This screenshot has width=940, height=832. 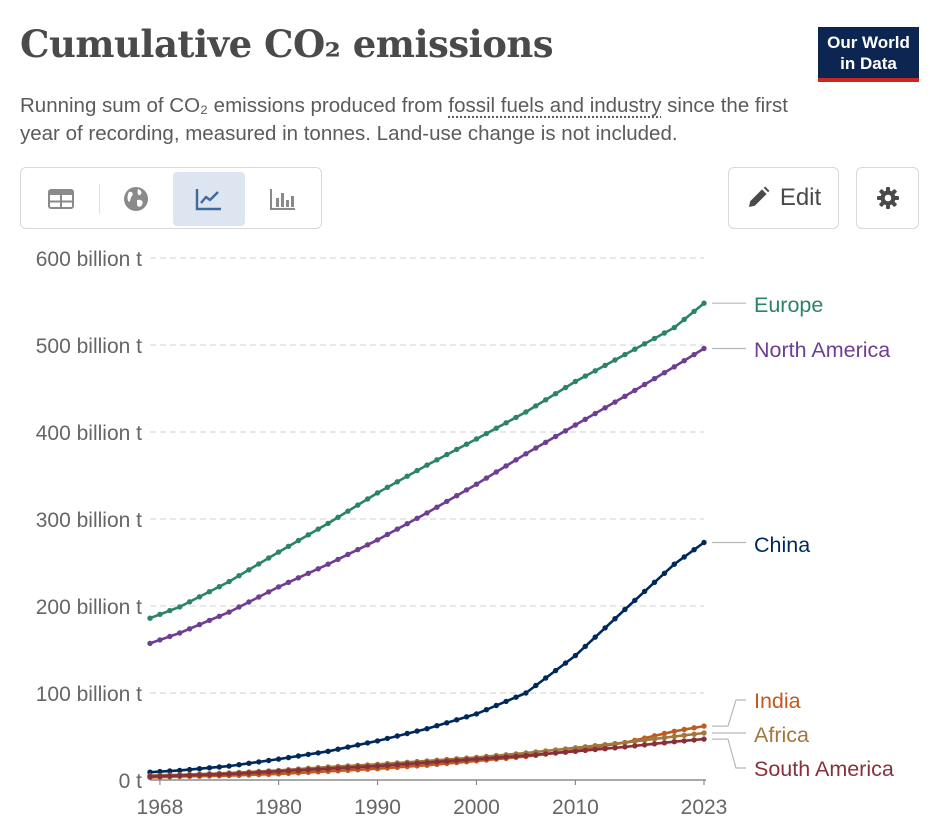 I want to click on y-tick-label: 100 billion t, so click(x=89, y=694).